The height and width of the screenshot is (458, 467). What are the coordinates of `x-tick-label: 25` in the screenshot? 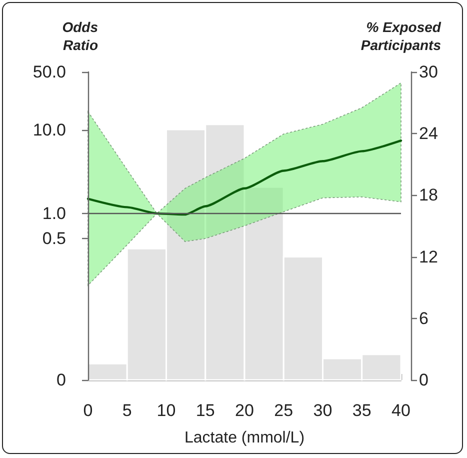 It's located at (284, 410).